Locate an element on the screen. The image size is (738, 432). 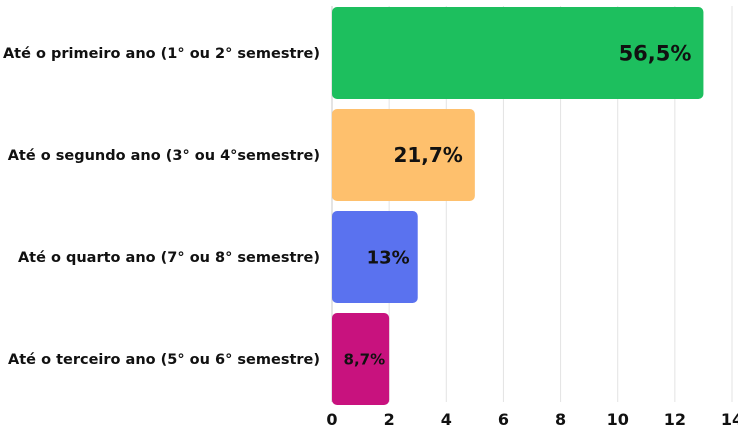
x-tick-label-0: 0 is located at coordinates (331, 419).